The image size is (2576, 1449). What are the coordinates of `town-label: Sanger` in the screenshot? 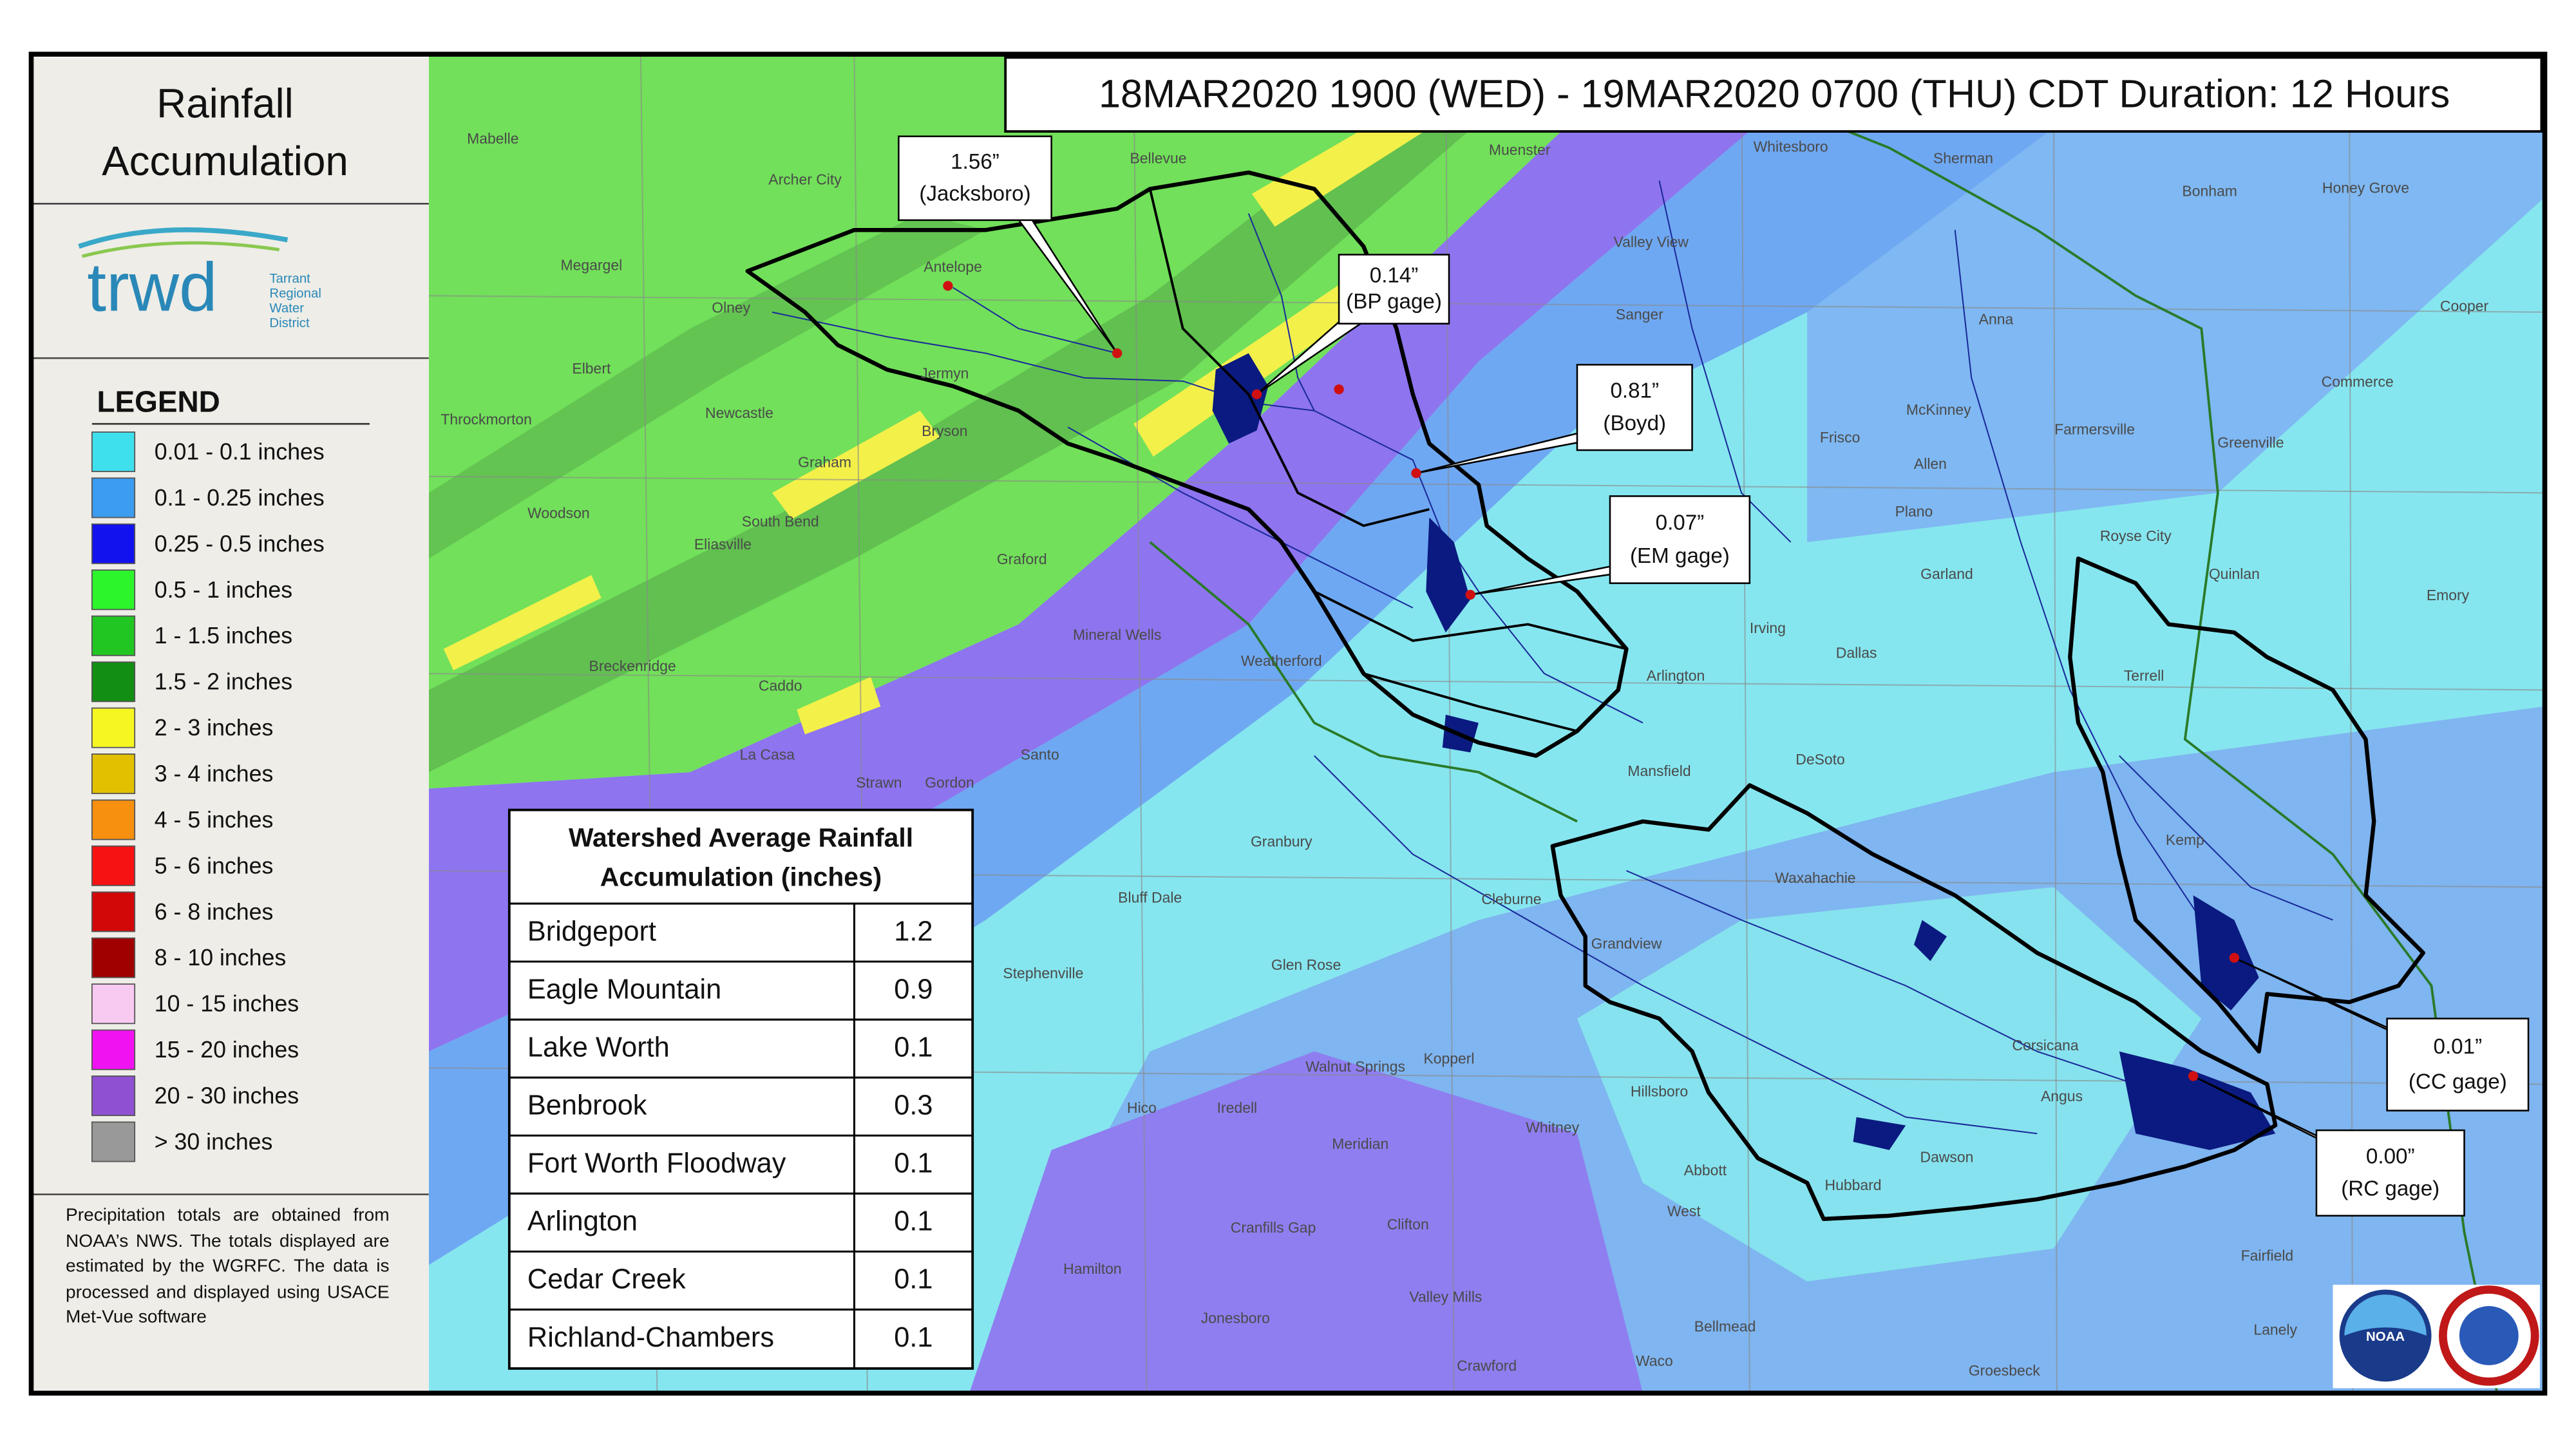 It's located at (1640, 314).